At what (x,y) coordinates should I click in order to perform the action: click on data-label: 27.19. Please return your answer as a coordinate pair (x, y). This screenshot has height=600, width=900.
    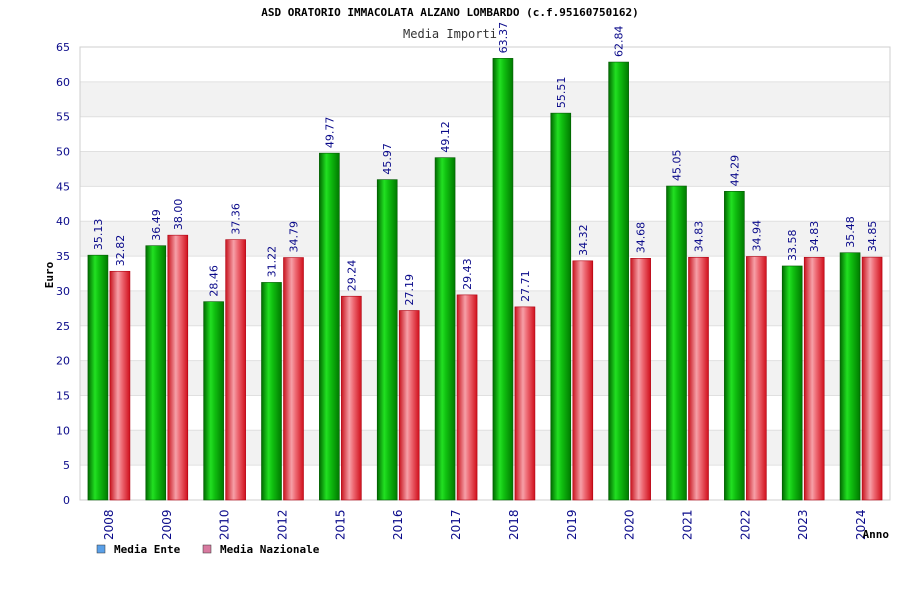
    Looking at the image, I should click on (409, 290).